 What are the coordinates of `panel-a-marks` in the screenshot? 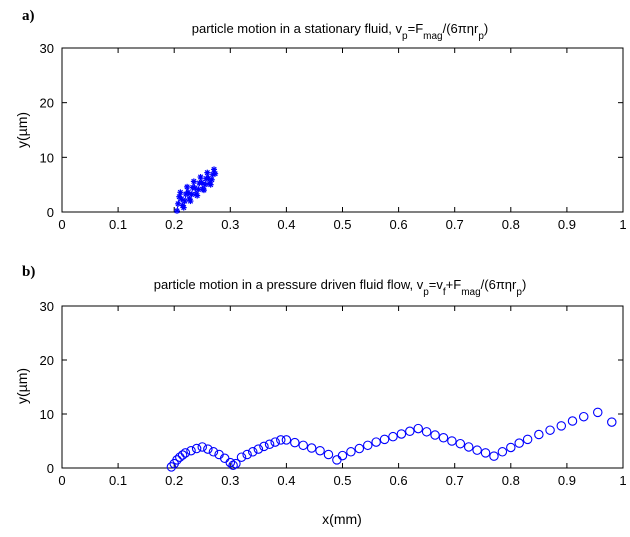 It's located at (196, 190).